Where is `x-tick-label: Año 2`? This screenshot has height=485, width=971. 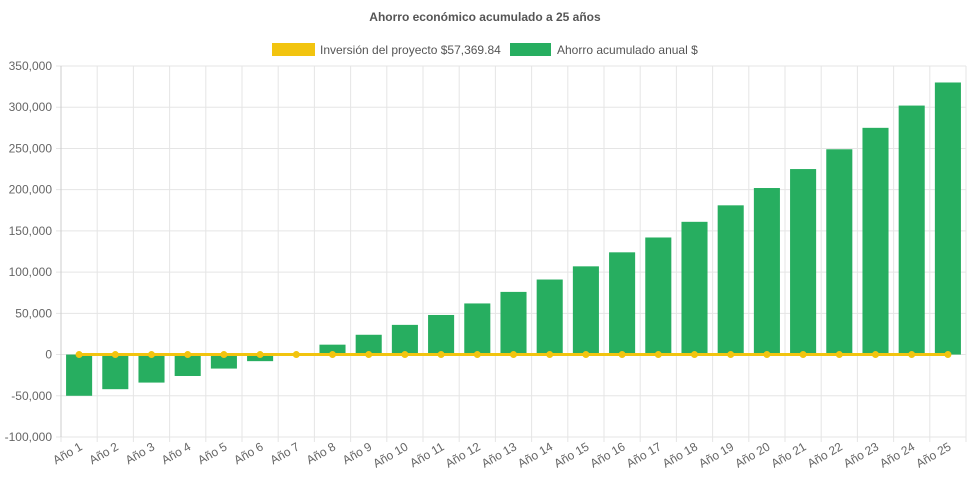
x-tick-label: Año 2 is located at coordinates (104, 453).